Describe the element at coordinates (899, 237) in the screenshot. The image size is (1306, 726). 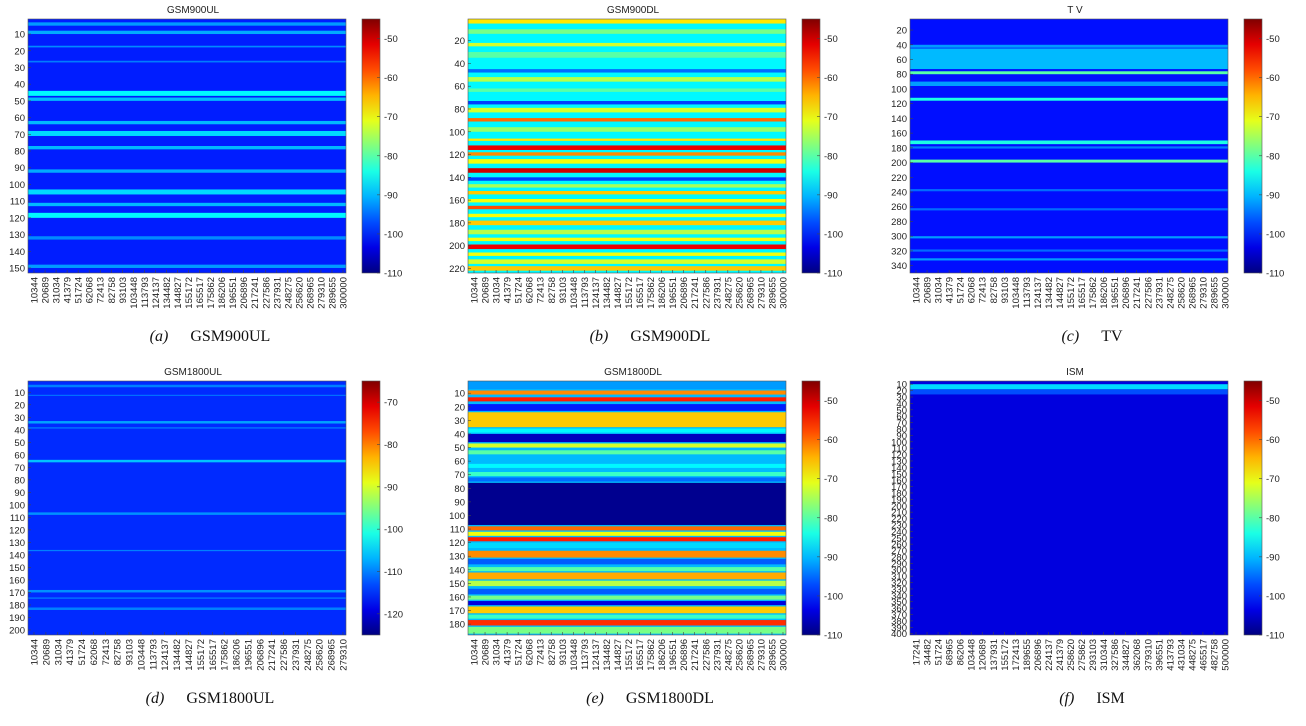
I see `y-tick-label: 300` at that location.